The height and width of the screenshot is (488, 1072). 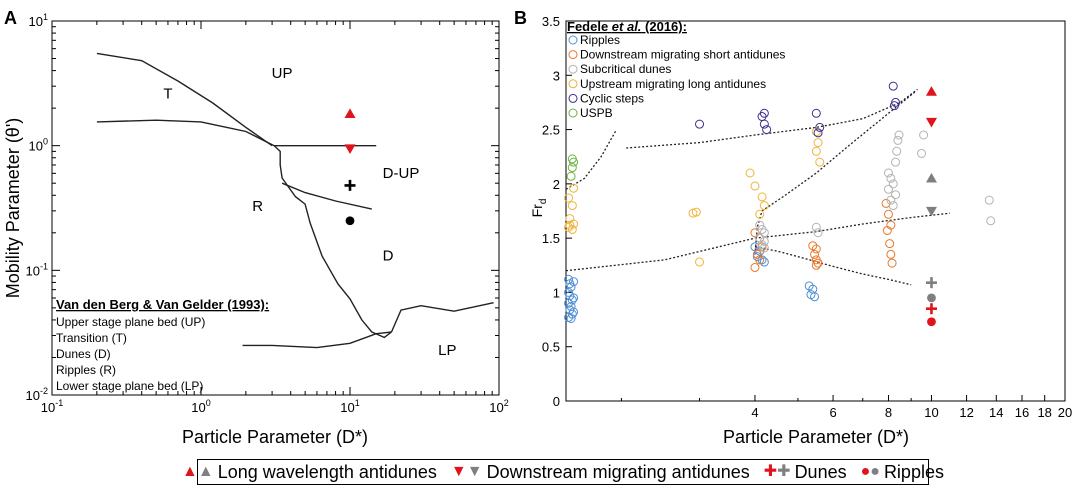 I want to click on legend-entry: Ripples, so click(x=600, y=40).